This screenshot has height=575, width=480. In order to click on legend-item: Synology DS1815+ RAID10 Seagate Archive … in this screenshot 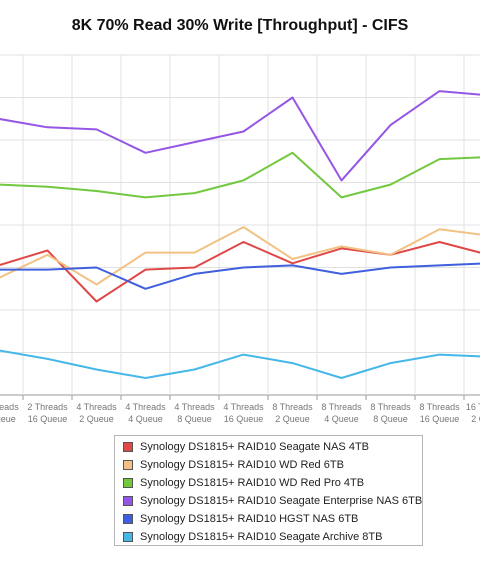, I will do `click(268, 537)`.